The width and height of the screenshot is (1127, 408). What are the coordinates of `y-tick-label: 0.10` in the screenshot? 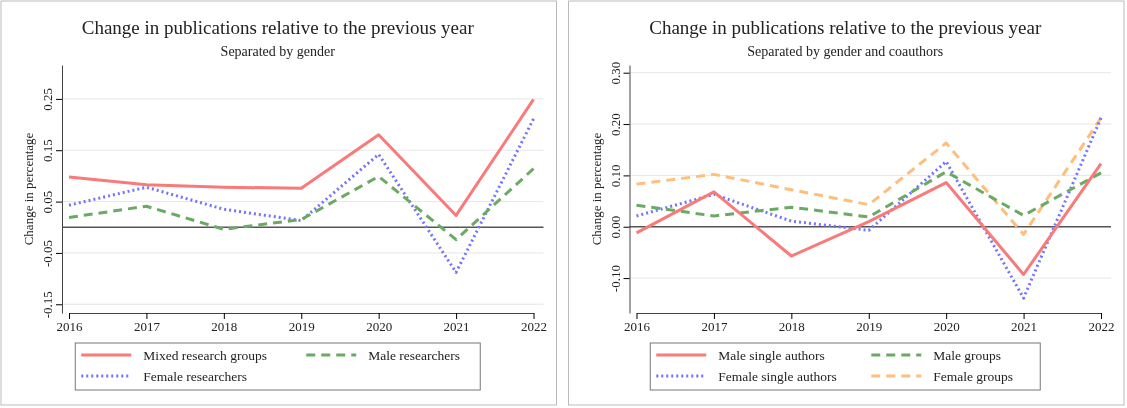 It's located at (615, 176).